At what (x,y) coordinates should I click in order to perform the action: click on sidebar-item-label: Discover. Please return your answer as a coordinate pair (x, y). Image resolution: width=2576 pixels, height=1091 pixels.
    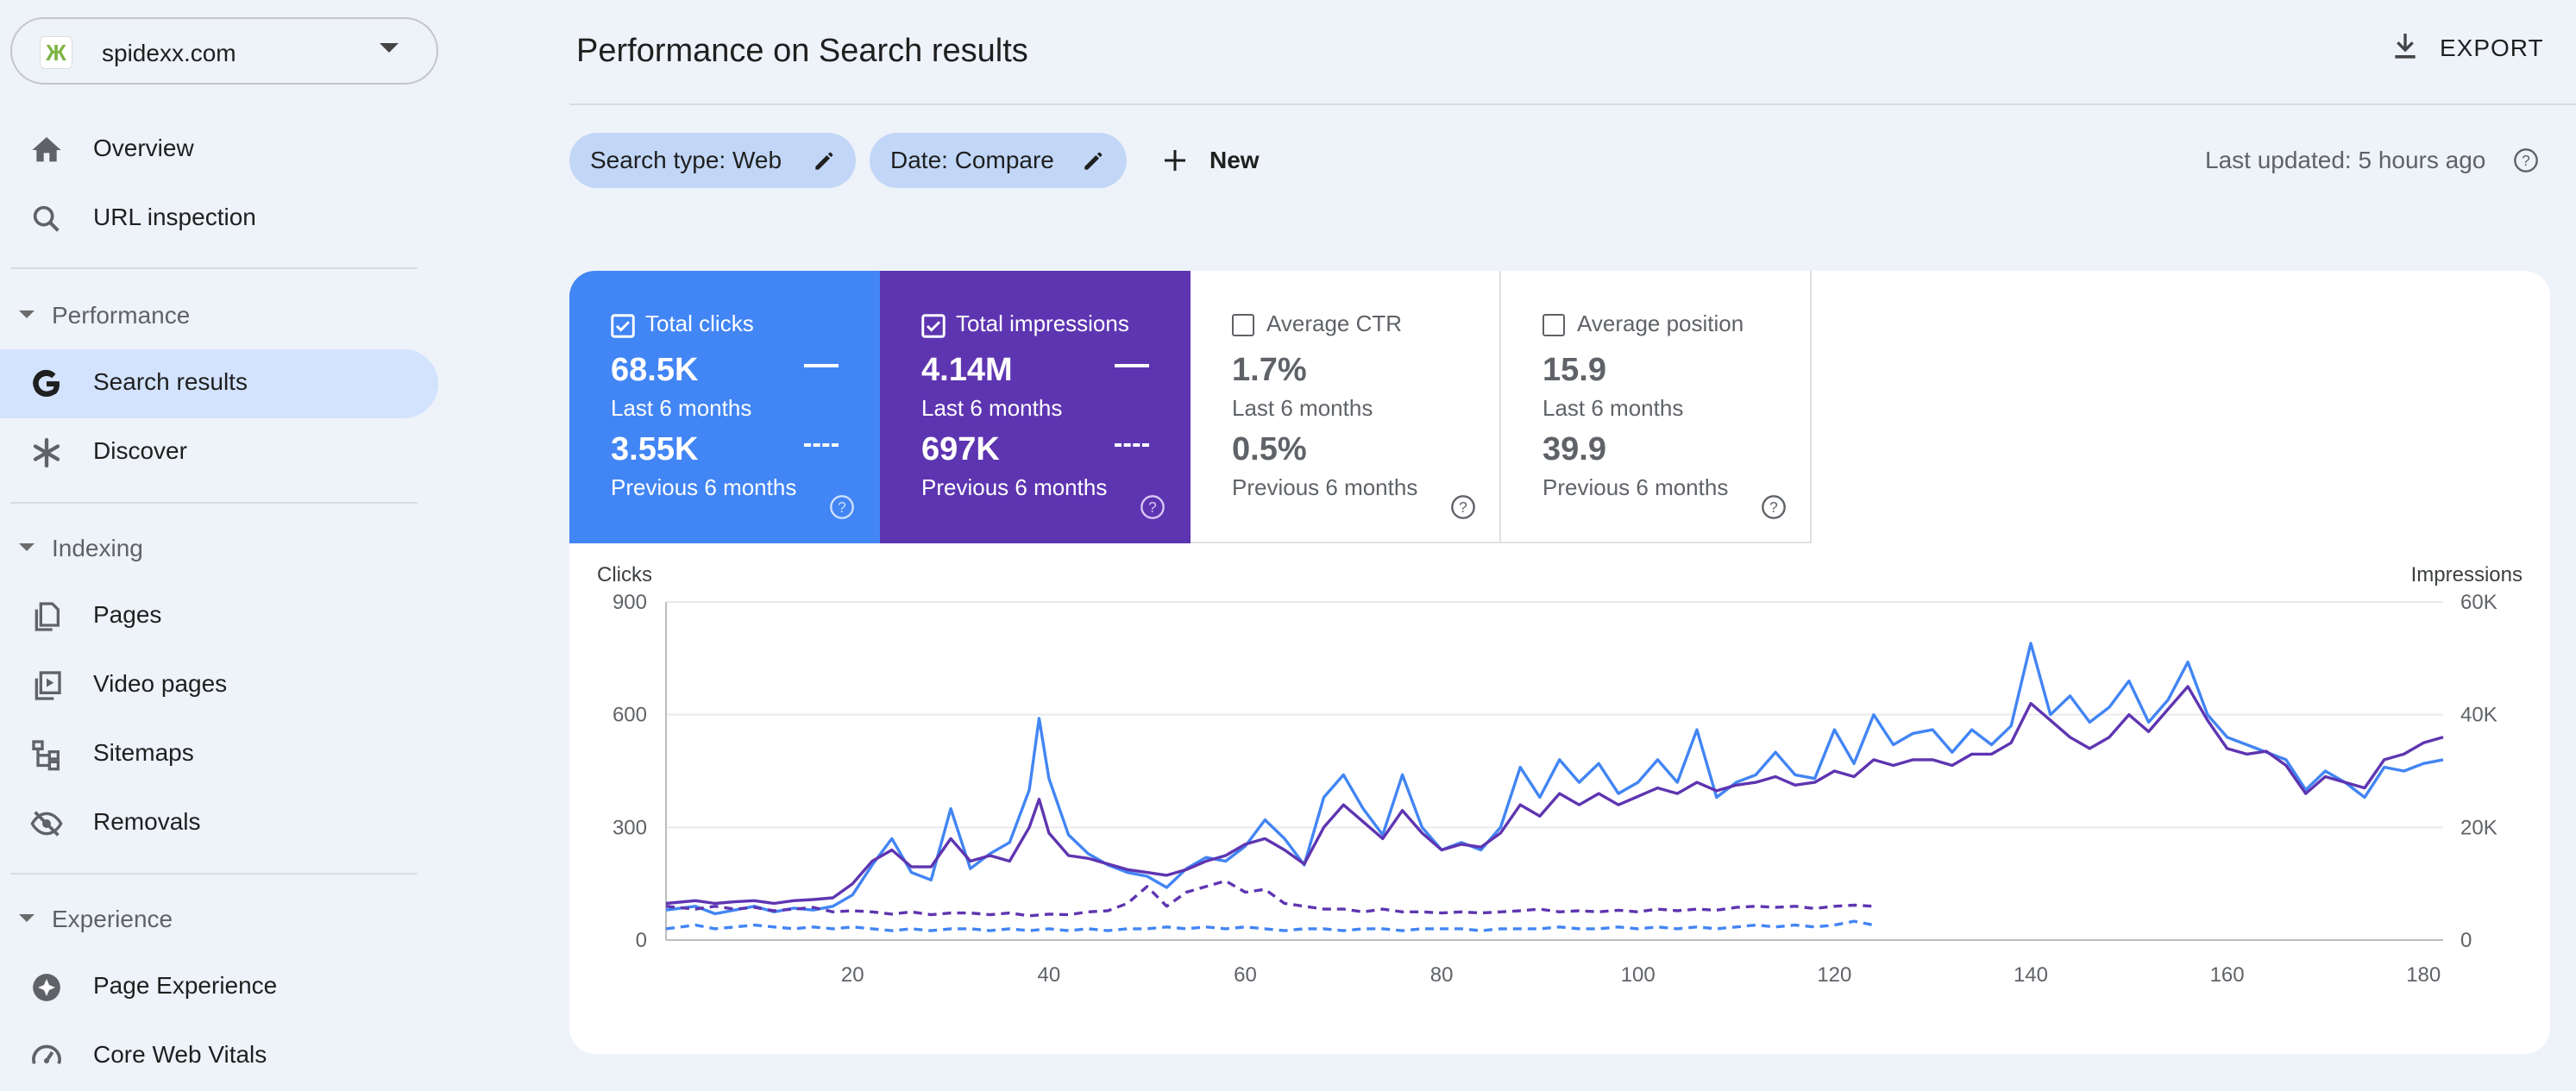
    Looking at the image, I should click on (140, 450).